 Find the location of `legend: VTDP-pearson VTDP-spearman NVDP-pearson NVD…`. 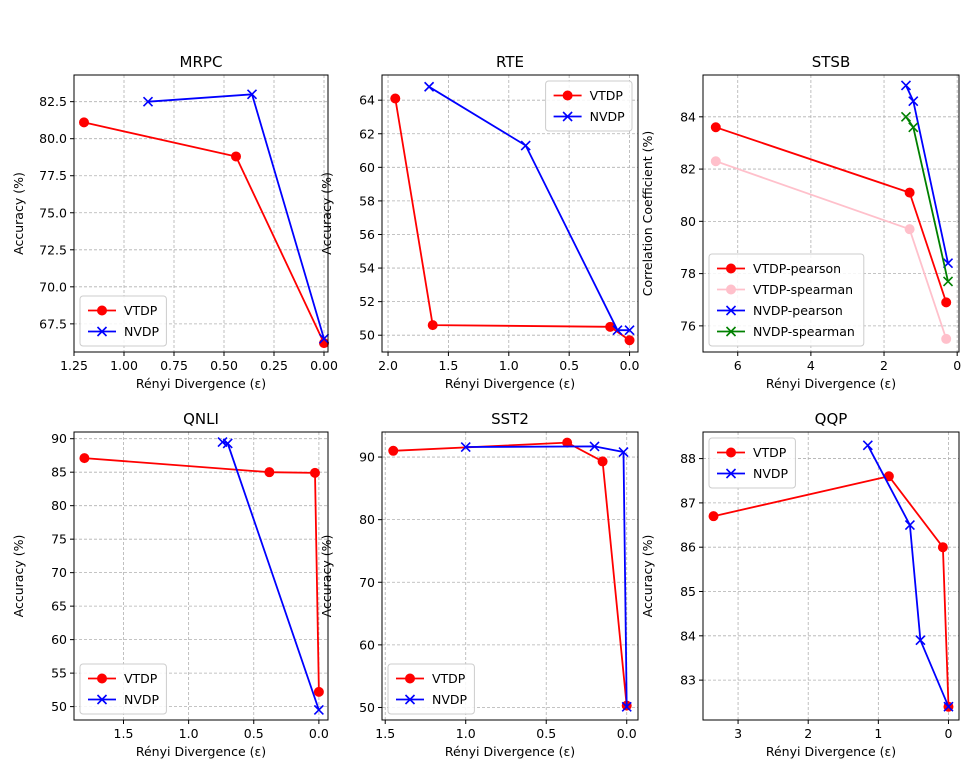

legend: VTDP-pearson VTDP-spearman NVDP-pearson NVD… is located at coordinates (786, 300).